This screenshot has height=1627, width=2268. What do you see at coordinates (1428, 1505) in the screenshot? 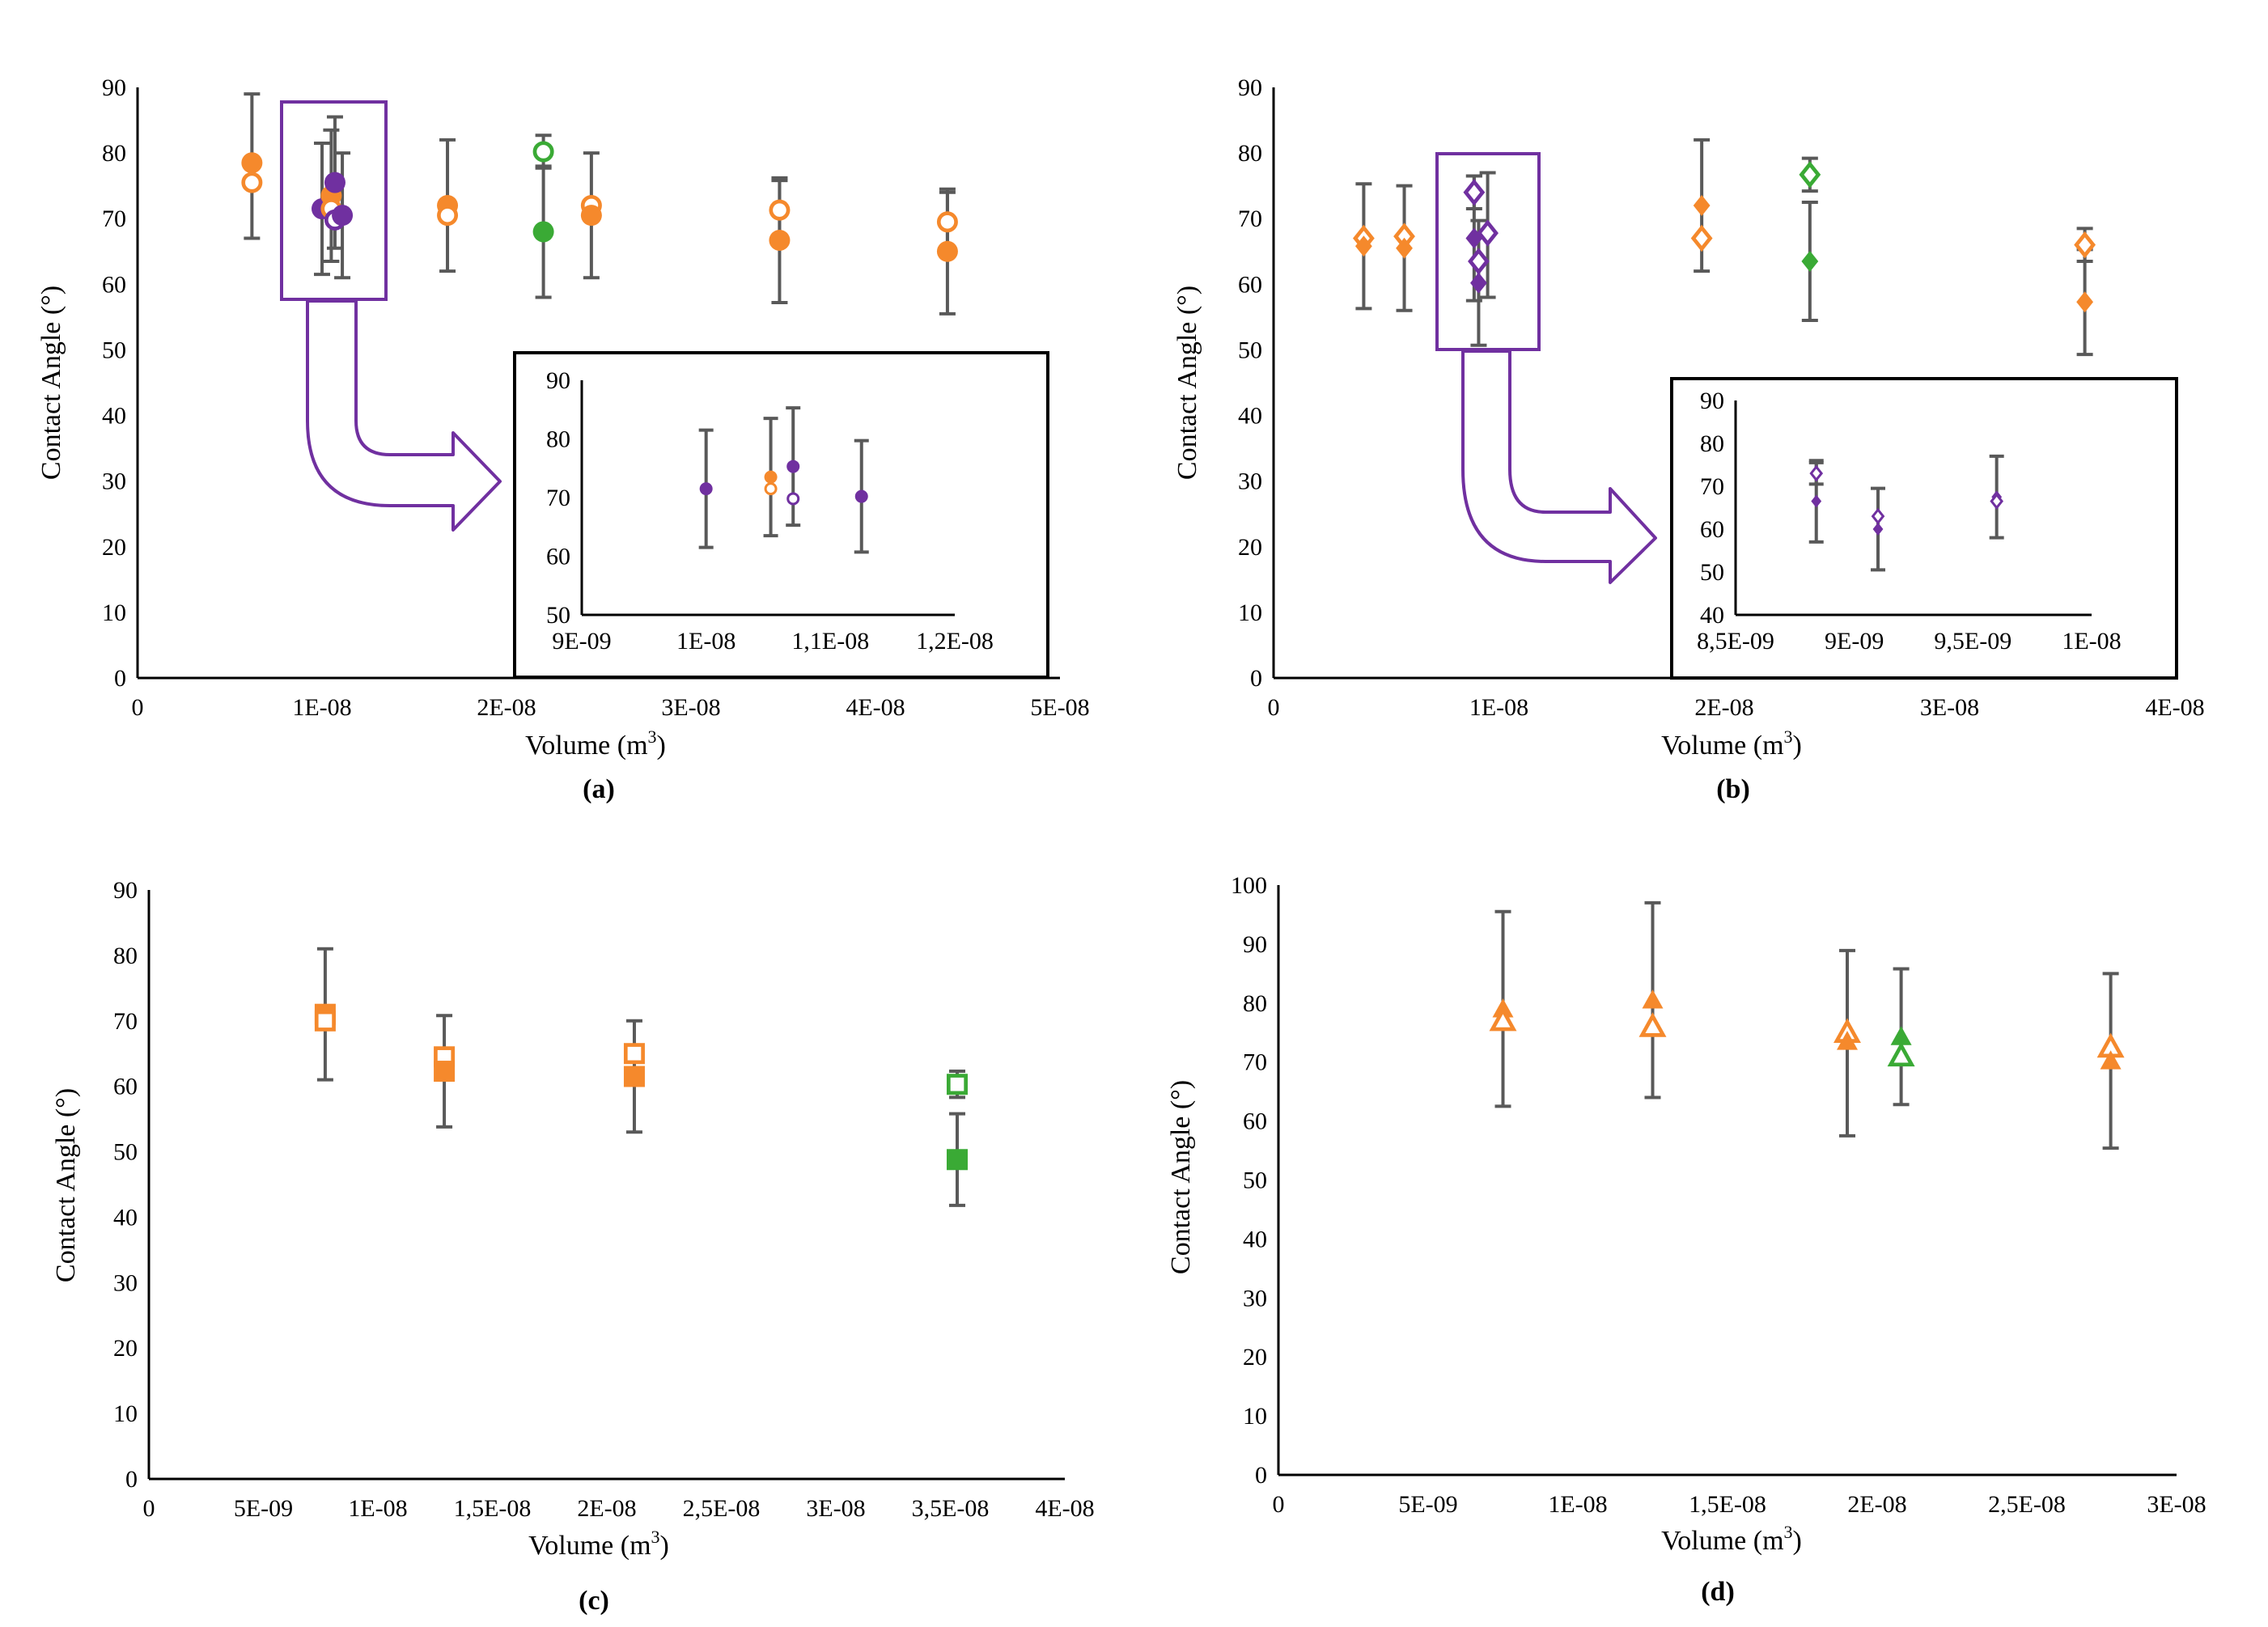
I see `x-tick-label: 5E-09` at bounding box center [1428, 1505].